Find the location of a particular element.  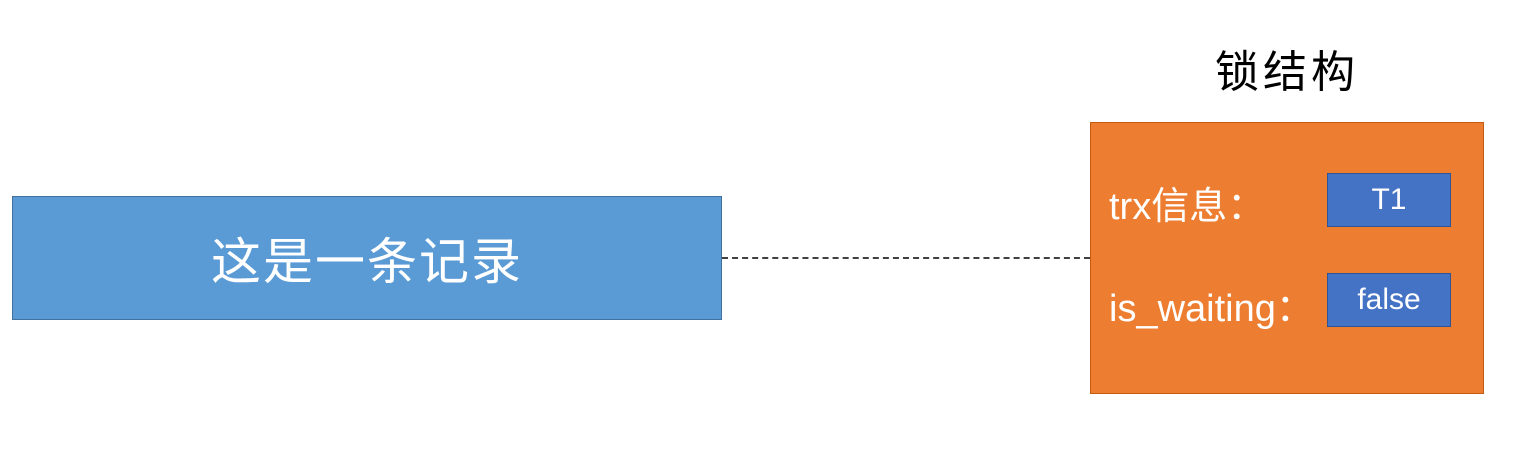

is-waiting-value-text: false is located at coordinates (1389, 299).